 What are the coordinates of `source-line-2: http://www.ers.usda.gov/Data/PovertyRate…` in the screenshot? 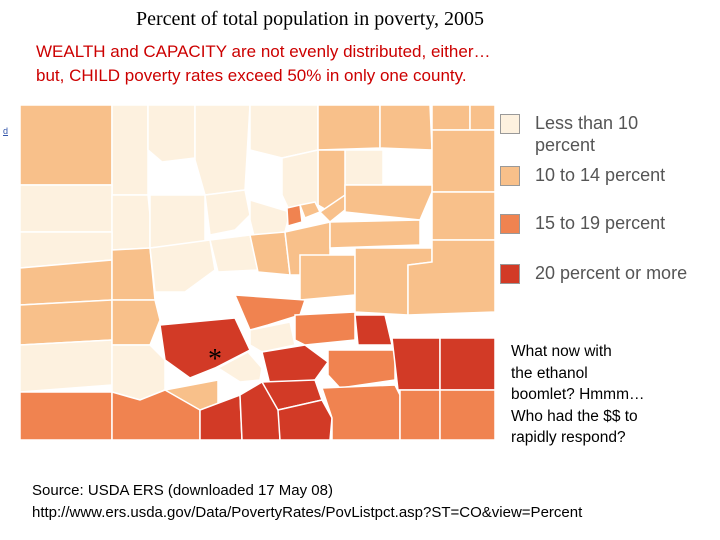 It's located at (307, 512).